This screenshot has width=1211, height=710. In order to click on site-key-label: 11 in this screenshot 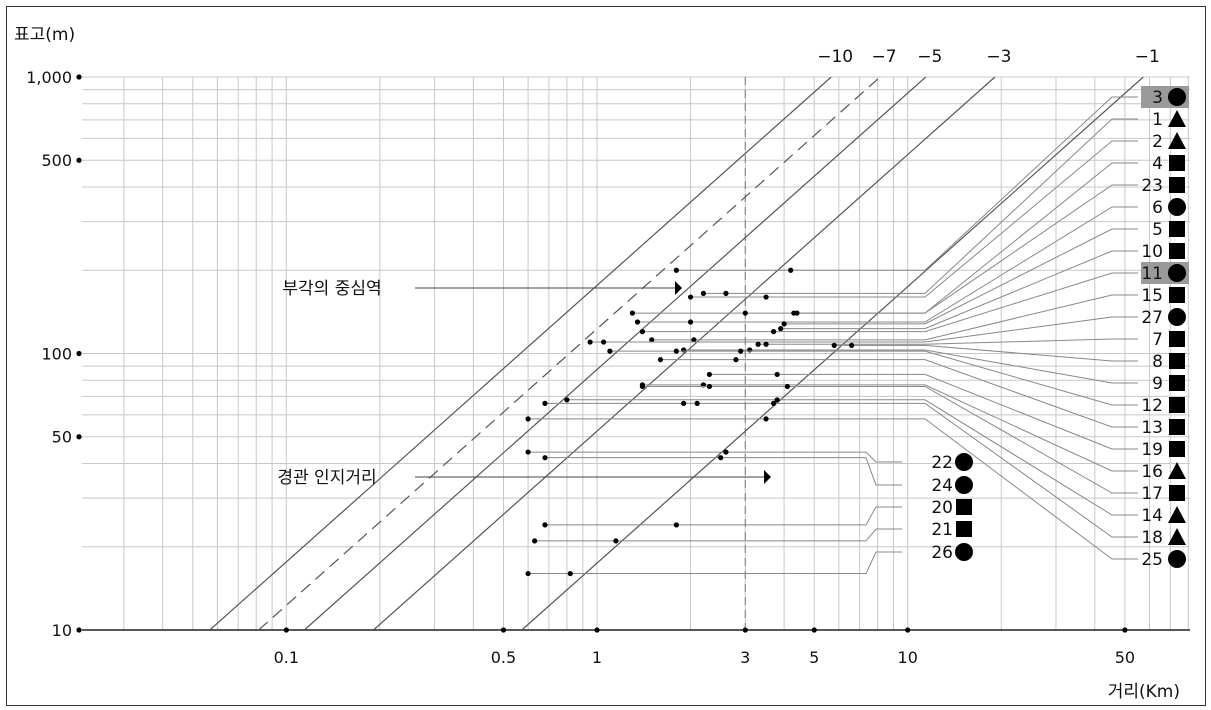, I will do `click(1152, 274)`.